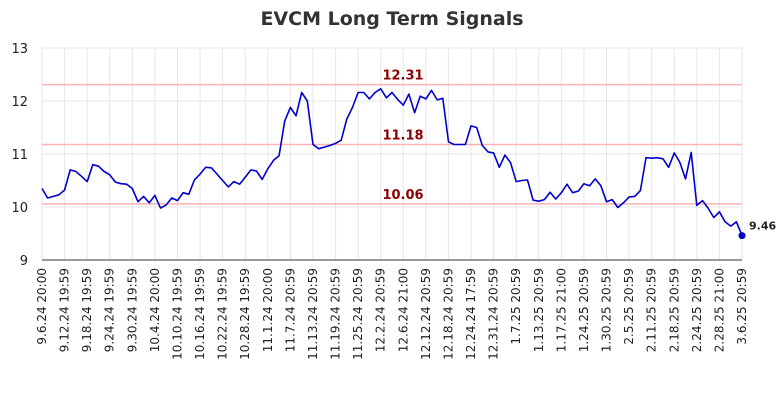 The image size is (784, 400). Describe the element at coordinates (65, 310) in the screenshot. I see `x-tick-label: 9.12.24 19:59` at that location.